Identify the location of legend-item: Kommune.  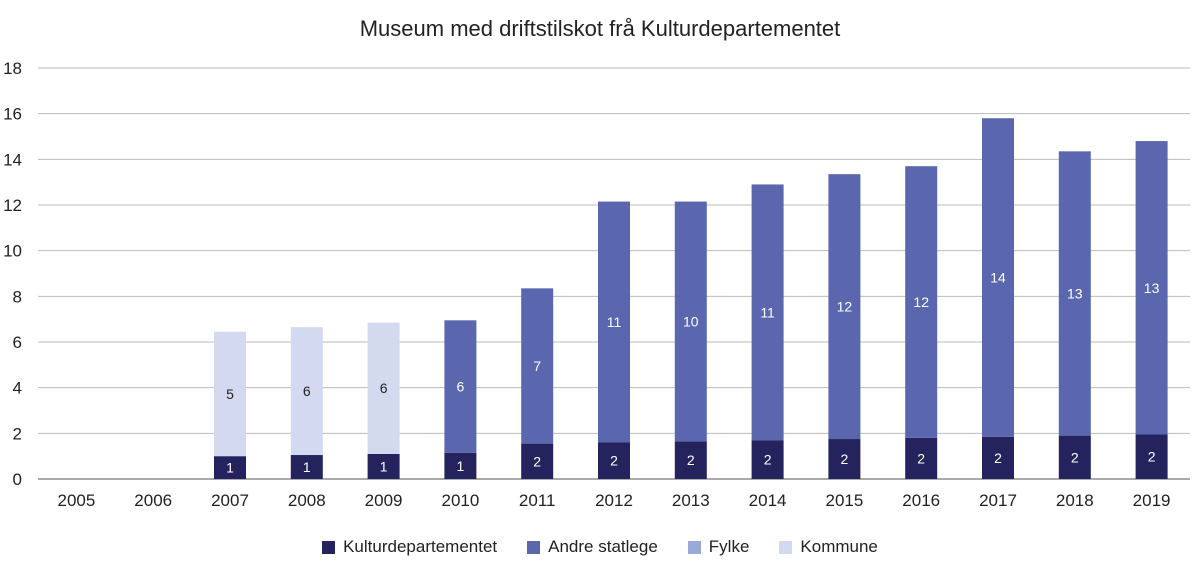
(828, 547).